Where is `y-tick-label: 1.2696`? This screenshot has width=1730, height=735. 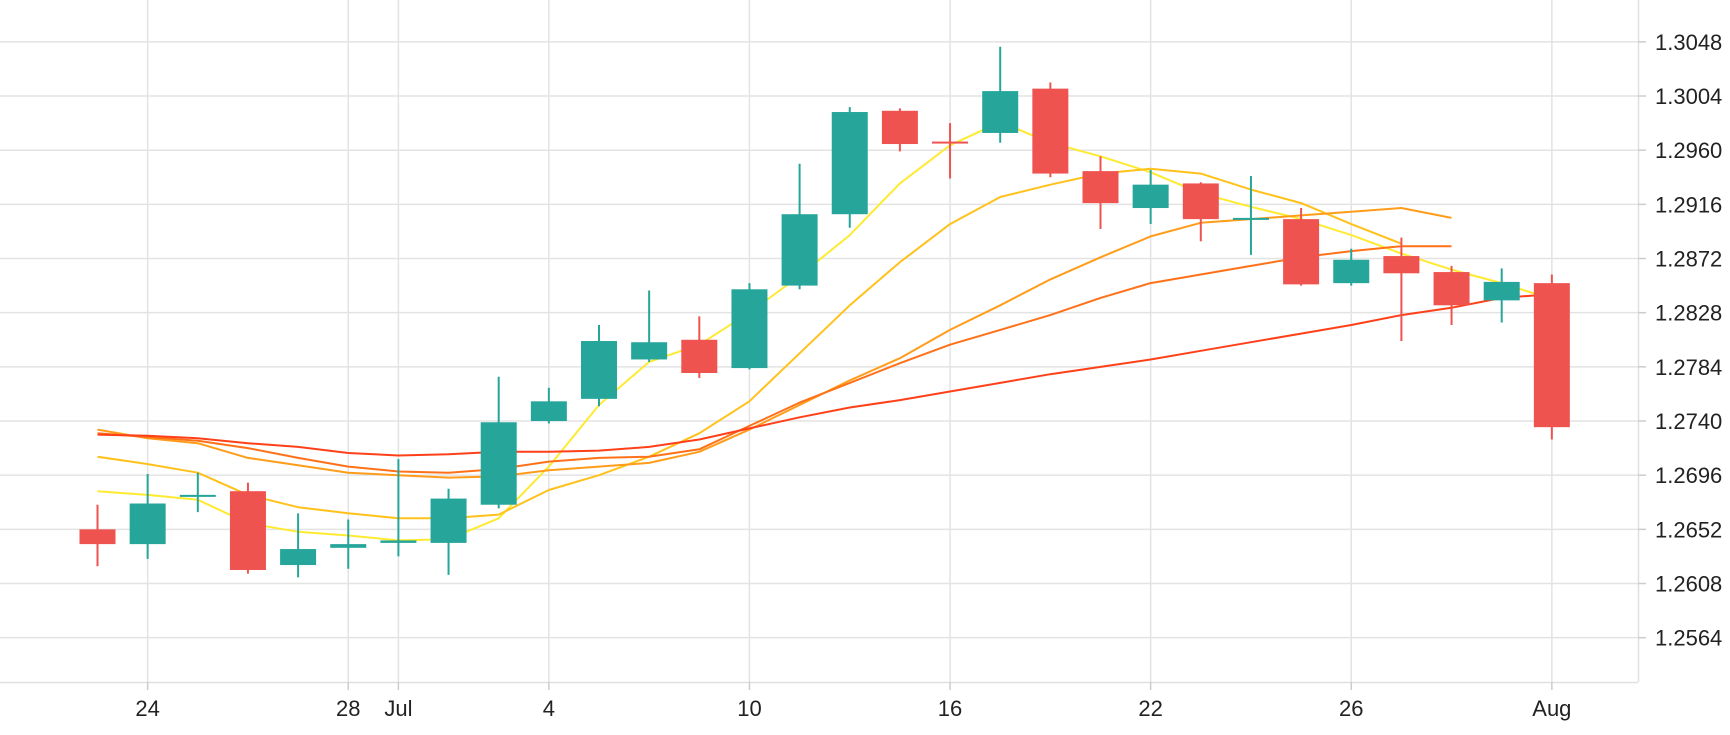 y-tick-label: 1.2696 is located at coordinates (1688, 475).